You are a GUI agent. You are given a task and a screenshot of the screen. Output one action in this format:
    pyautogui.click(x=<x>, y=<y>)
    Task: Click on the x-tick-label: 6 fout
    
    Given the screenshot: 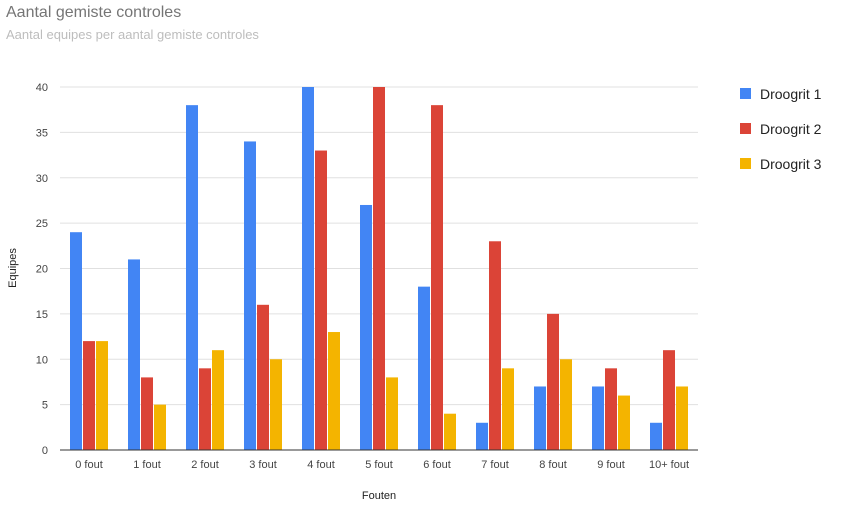 What is the action you would take?
    pyautogui.click(x=437, y=465)
    